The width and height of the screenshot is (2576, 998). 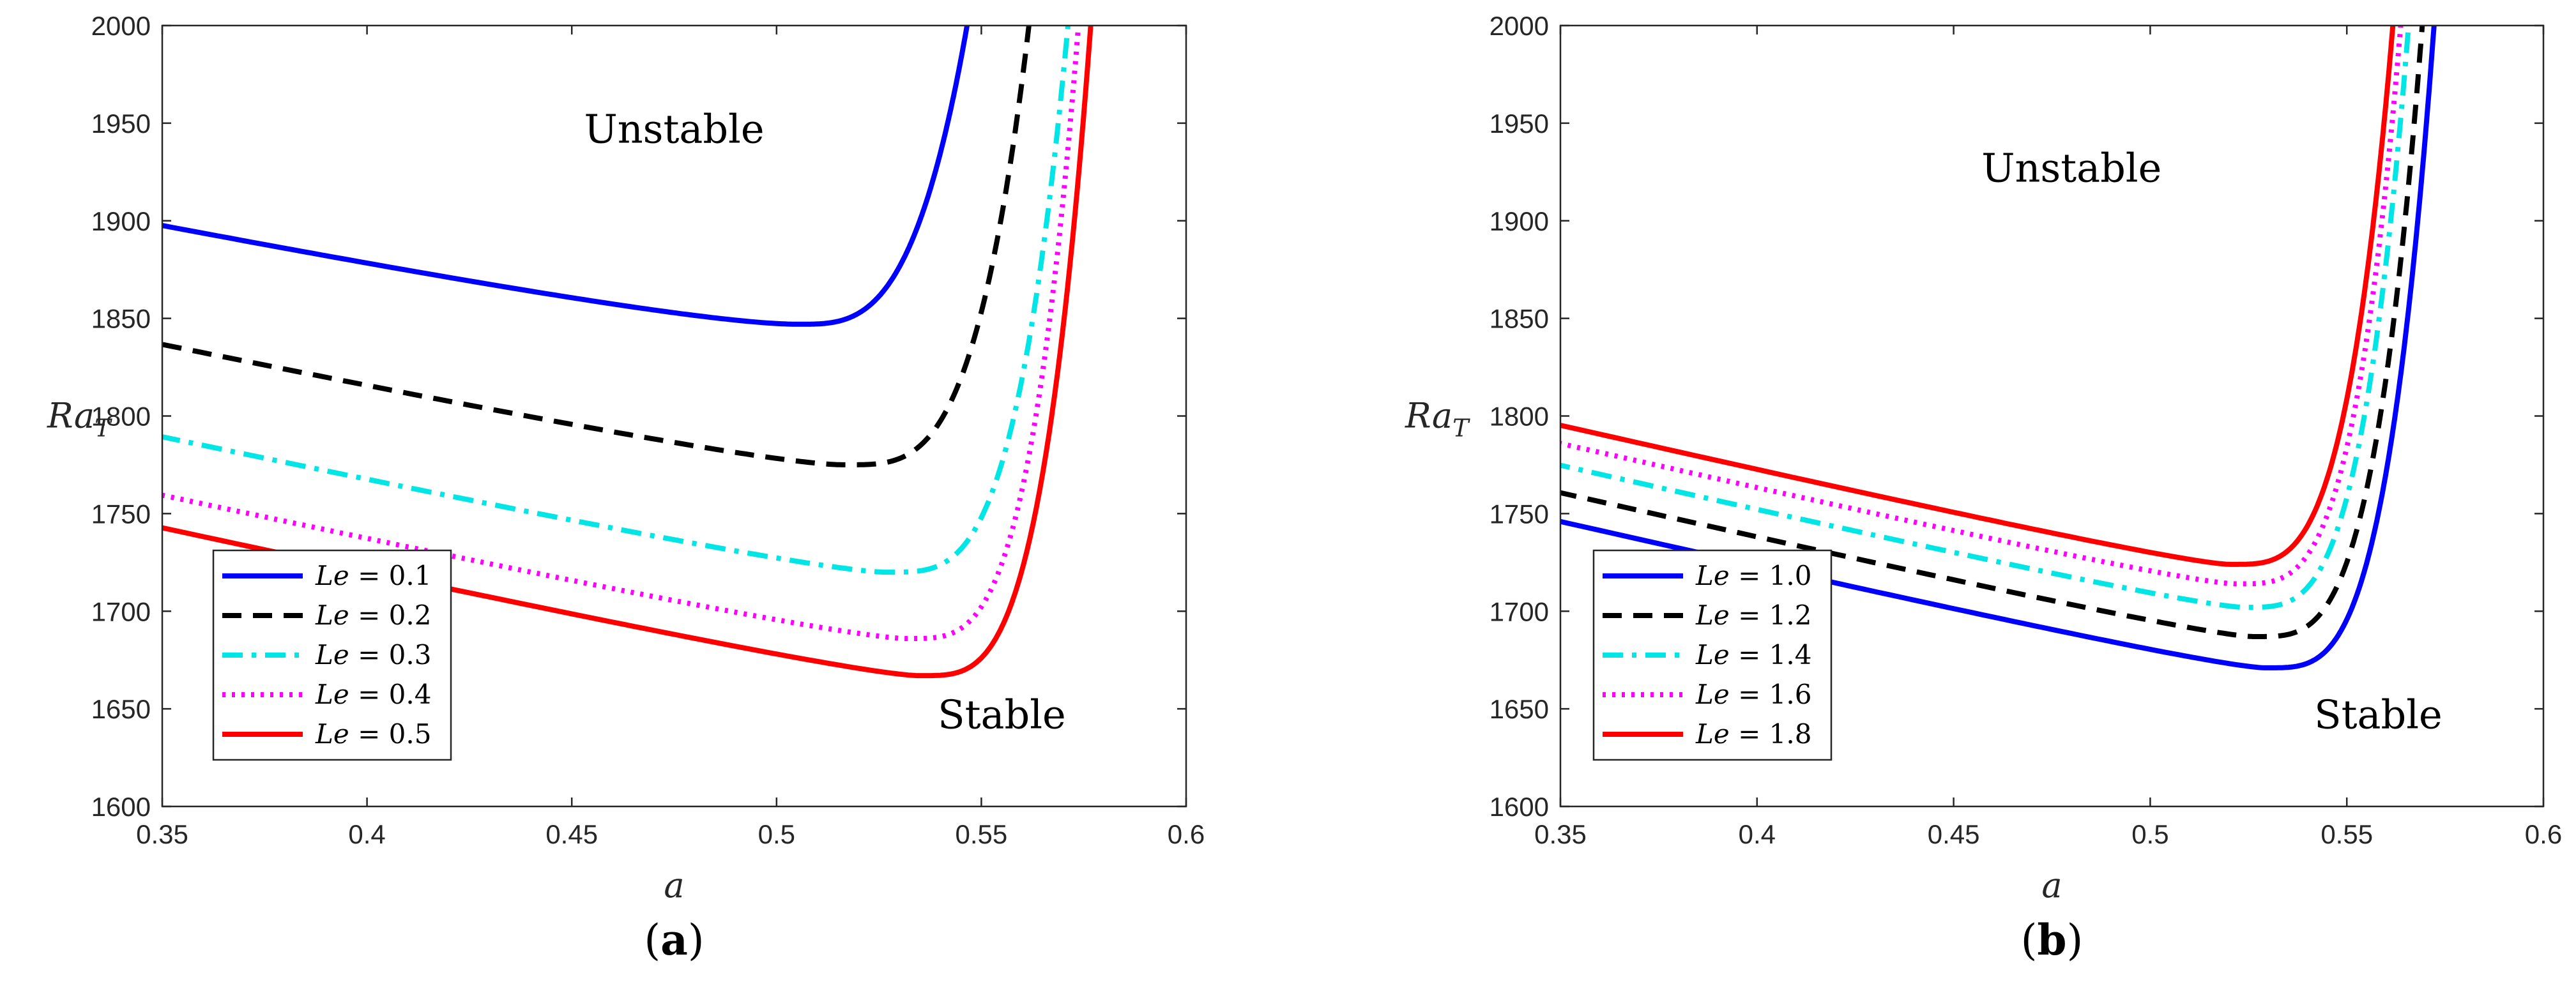 I want to click on legend-label-5: Le = 1.8, so click(x=1753, y=734).